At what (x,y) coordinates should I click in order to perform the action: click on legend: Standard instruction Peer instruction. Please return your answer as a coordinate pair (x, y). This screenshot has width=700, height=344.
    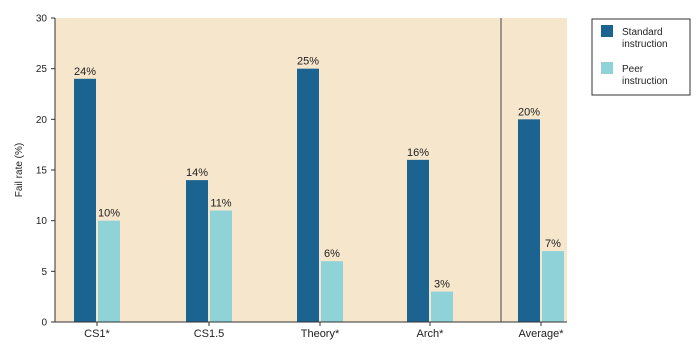
    Looking at the image, I should click on (641, 57).